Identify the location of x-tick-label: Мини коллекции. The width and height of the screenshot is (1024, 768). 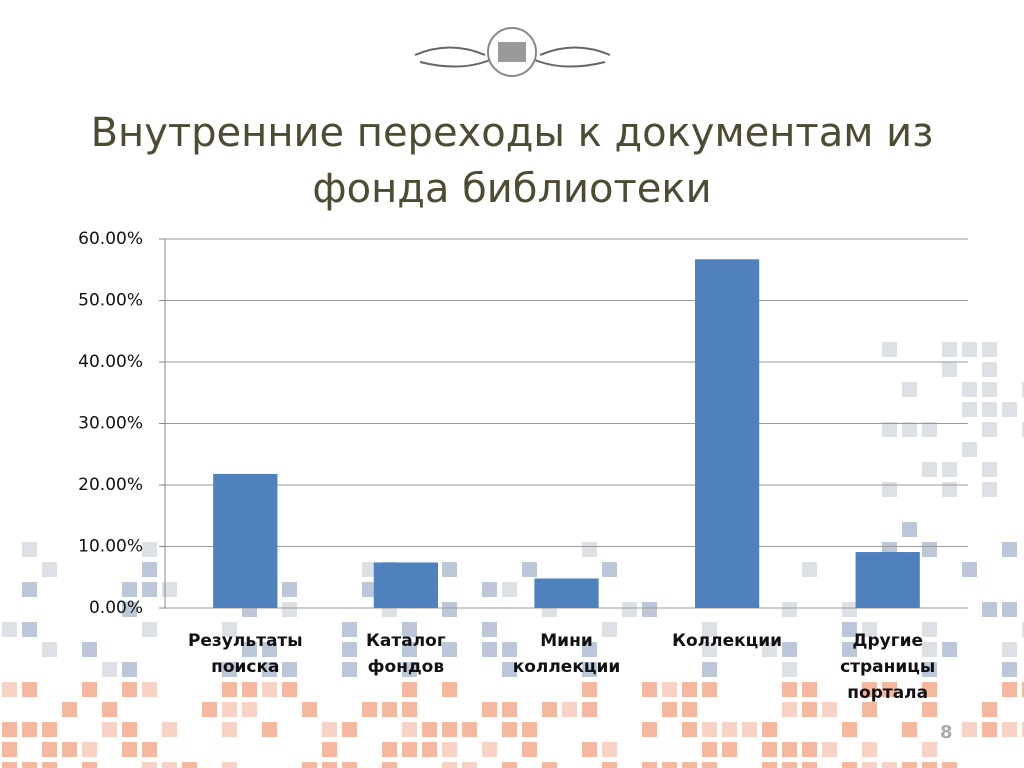
(566, 654).